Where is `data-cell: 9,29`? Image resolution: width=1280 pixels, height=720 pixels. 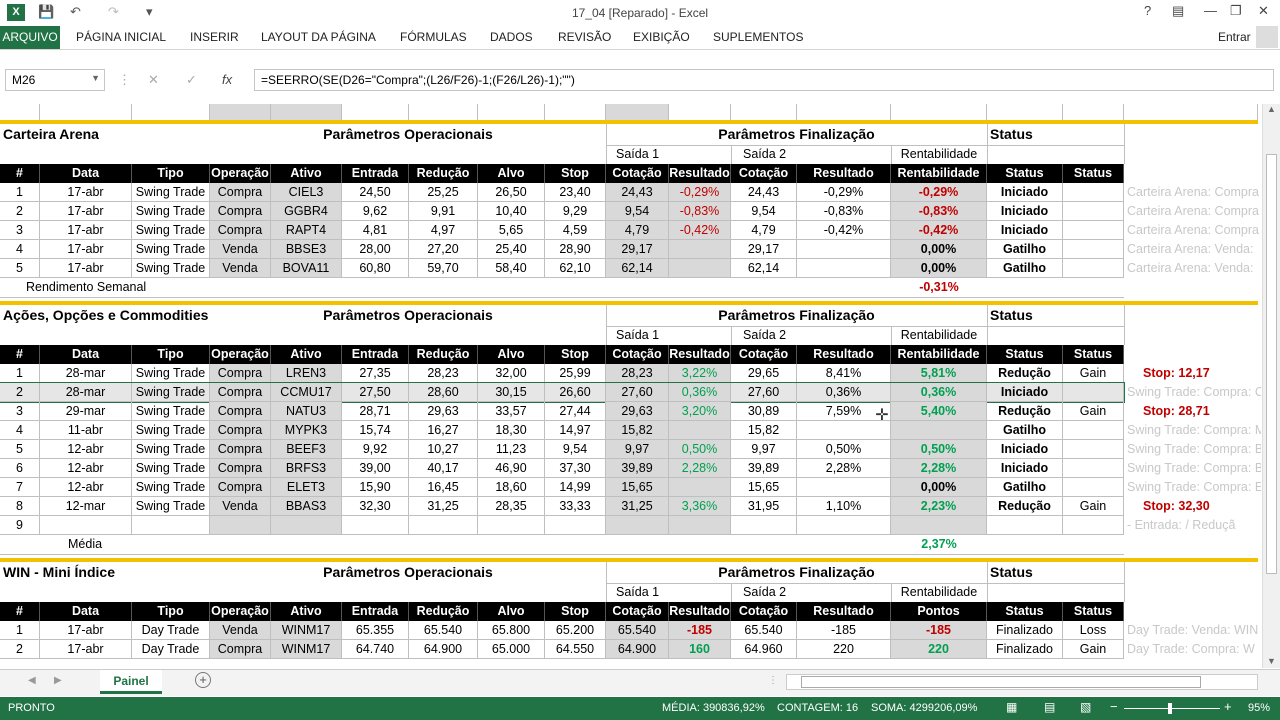 data-cell: 9,29 is located at coordinates (575, 211).